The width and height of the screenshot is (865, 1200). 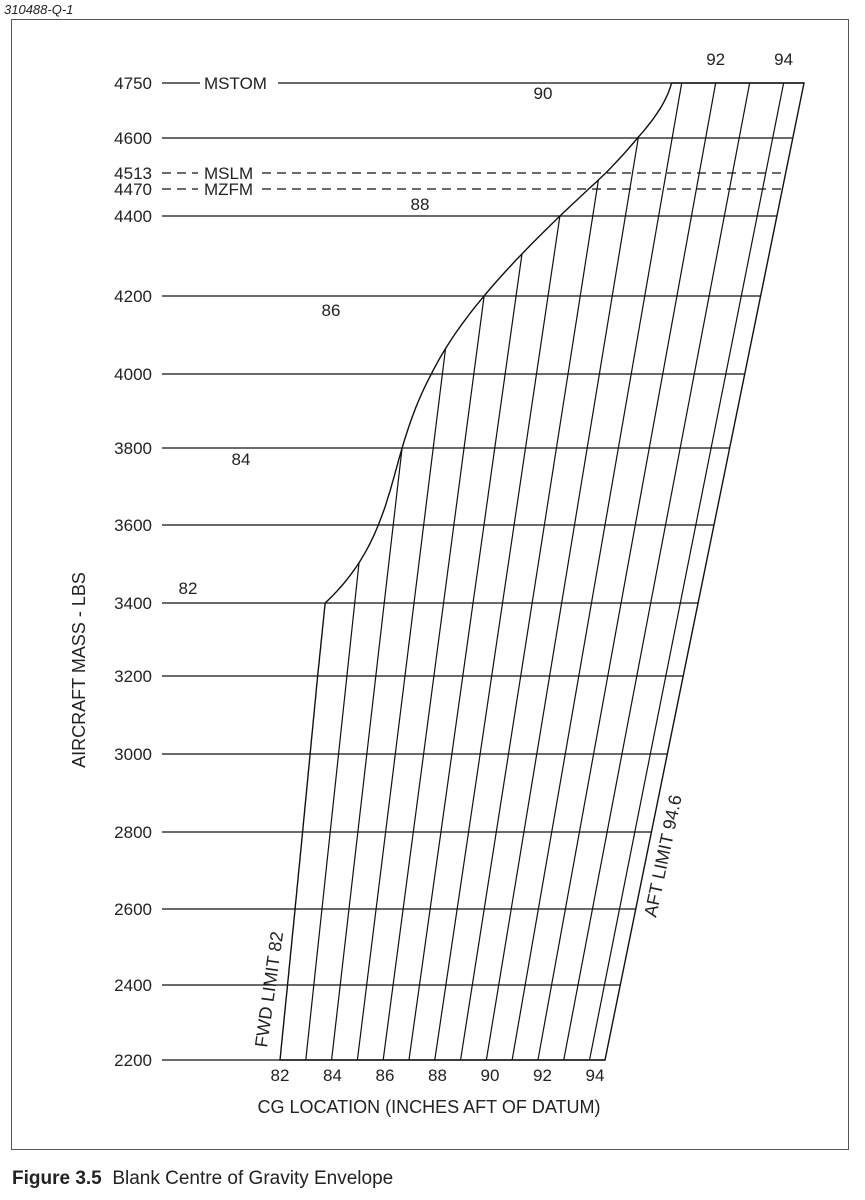 I want to click on top-label-94: 94, so click(x=783, y=59).